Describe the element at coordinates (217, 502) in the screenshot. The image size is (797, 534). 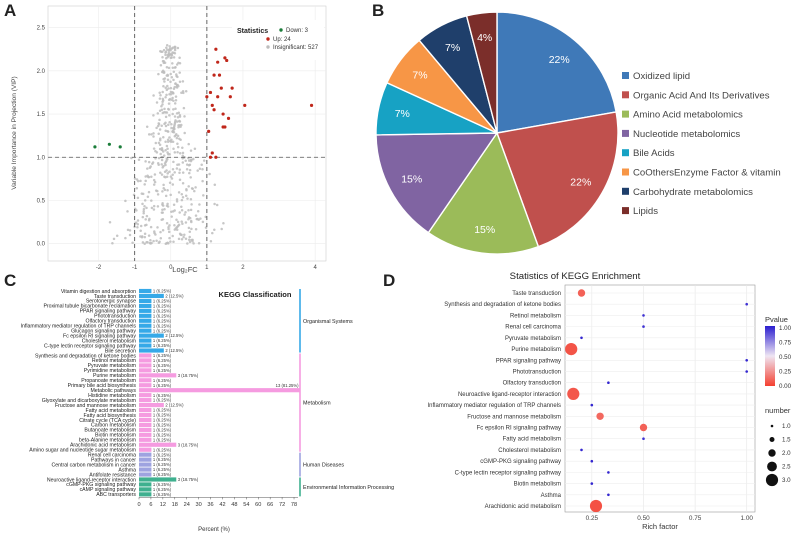
I see `kegg-x-axis: 0 6 12 18 24 30 36 42 48 54 60 66 72 78` at that location.